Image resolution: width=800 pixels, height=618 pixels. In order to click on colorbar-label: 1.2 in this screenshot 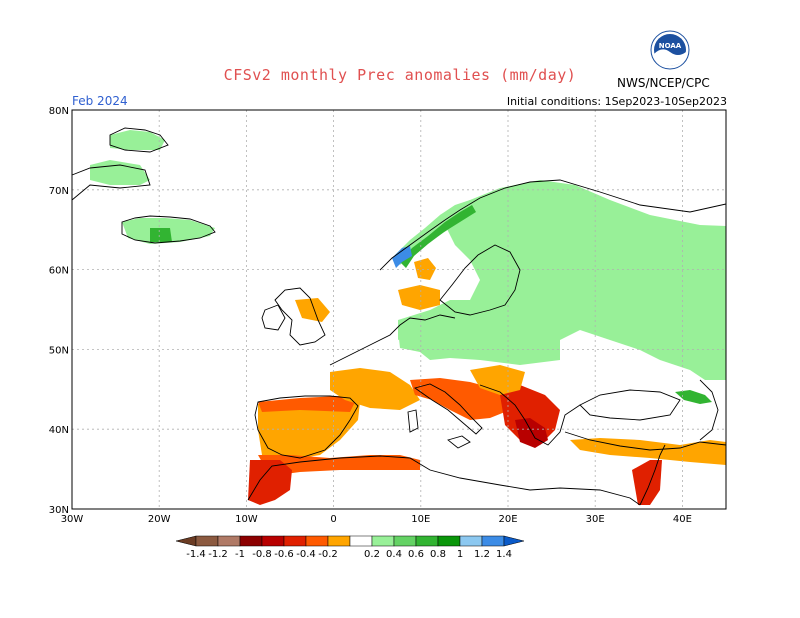, I will do `click(482, 554)`.